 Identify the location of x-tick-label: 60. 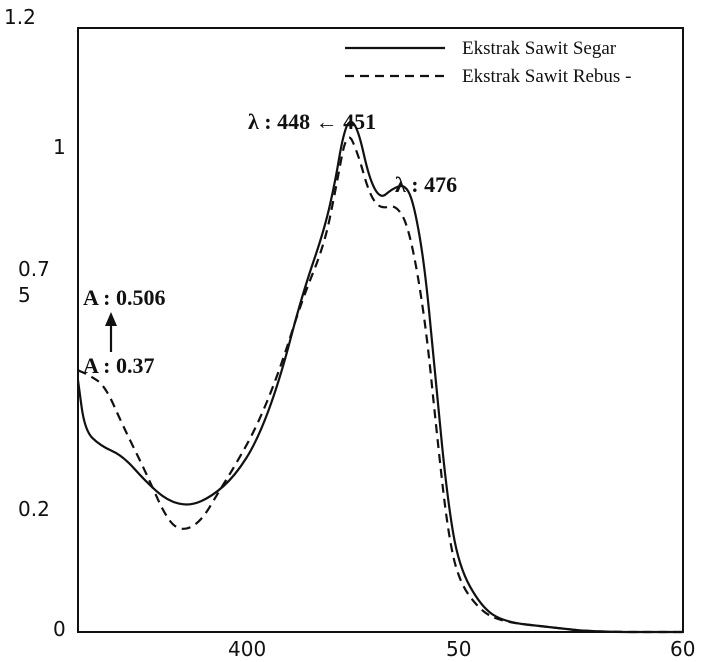
(682, 649).